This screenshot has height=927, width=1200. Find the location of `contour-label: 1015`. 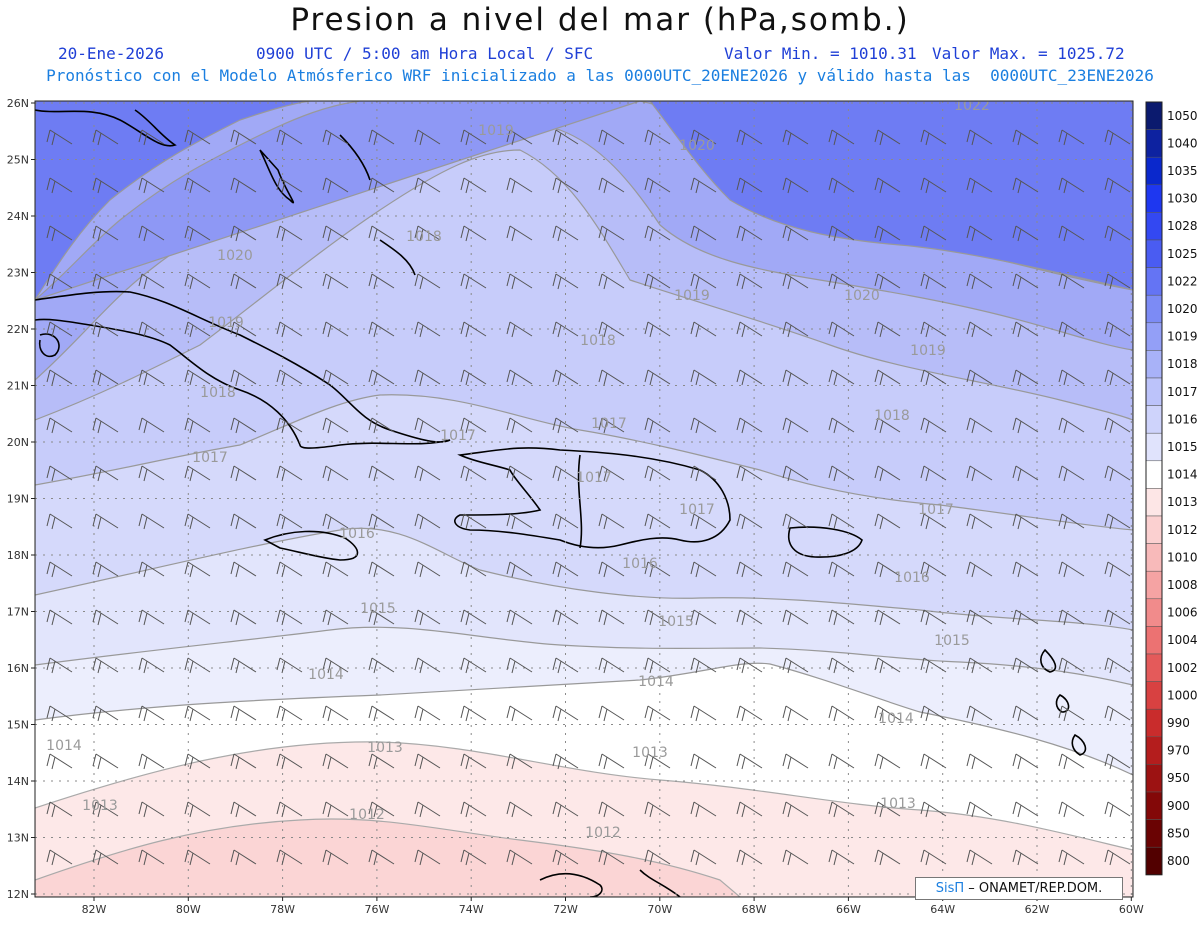

contour-label: 1015 is located at coordinates (952, 641).